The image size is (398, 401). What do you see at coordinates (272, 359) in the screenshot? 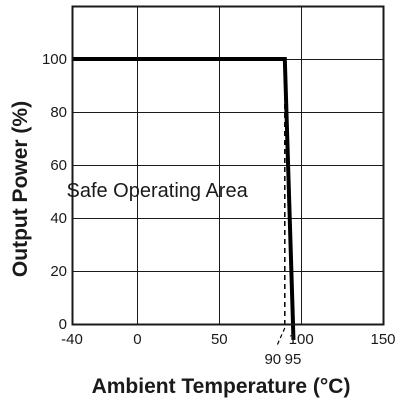
I see `callout-90-label: 90` at bounding box center [272, 359].